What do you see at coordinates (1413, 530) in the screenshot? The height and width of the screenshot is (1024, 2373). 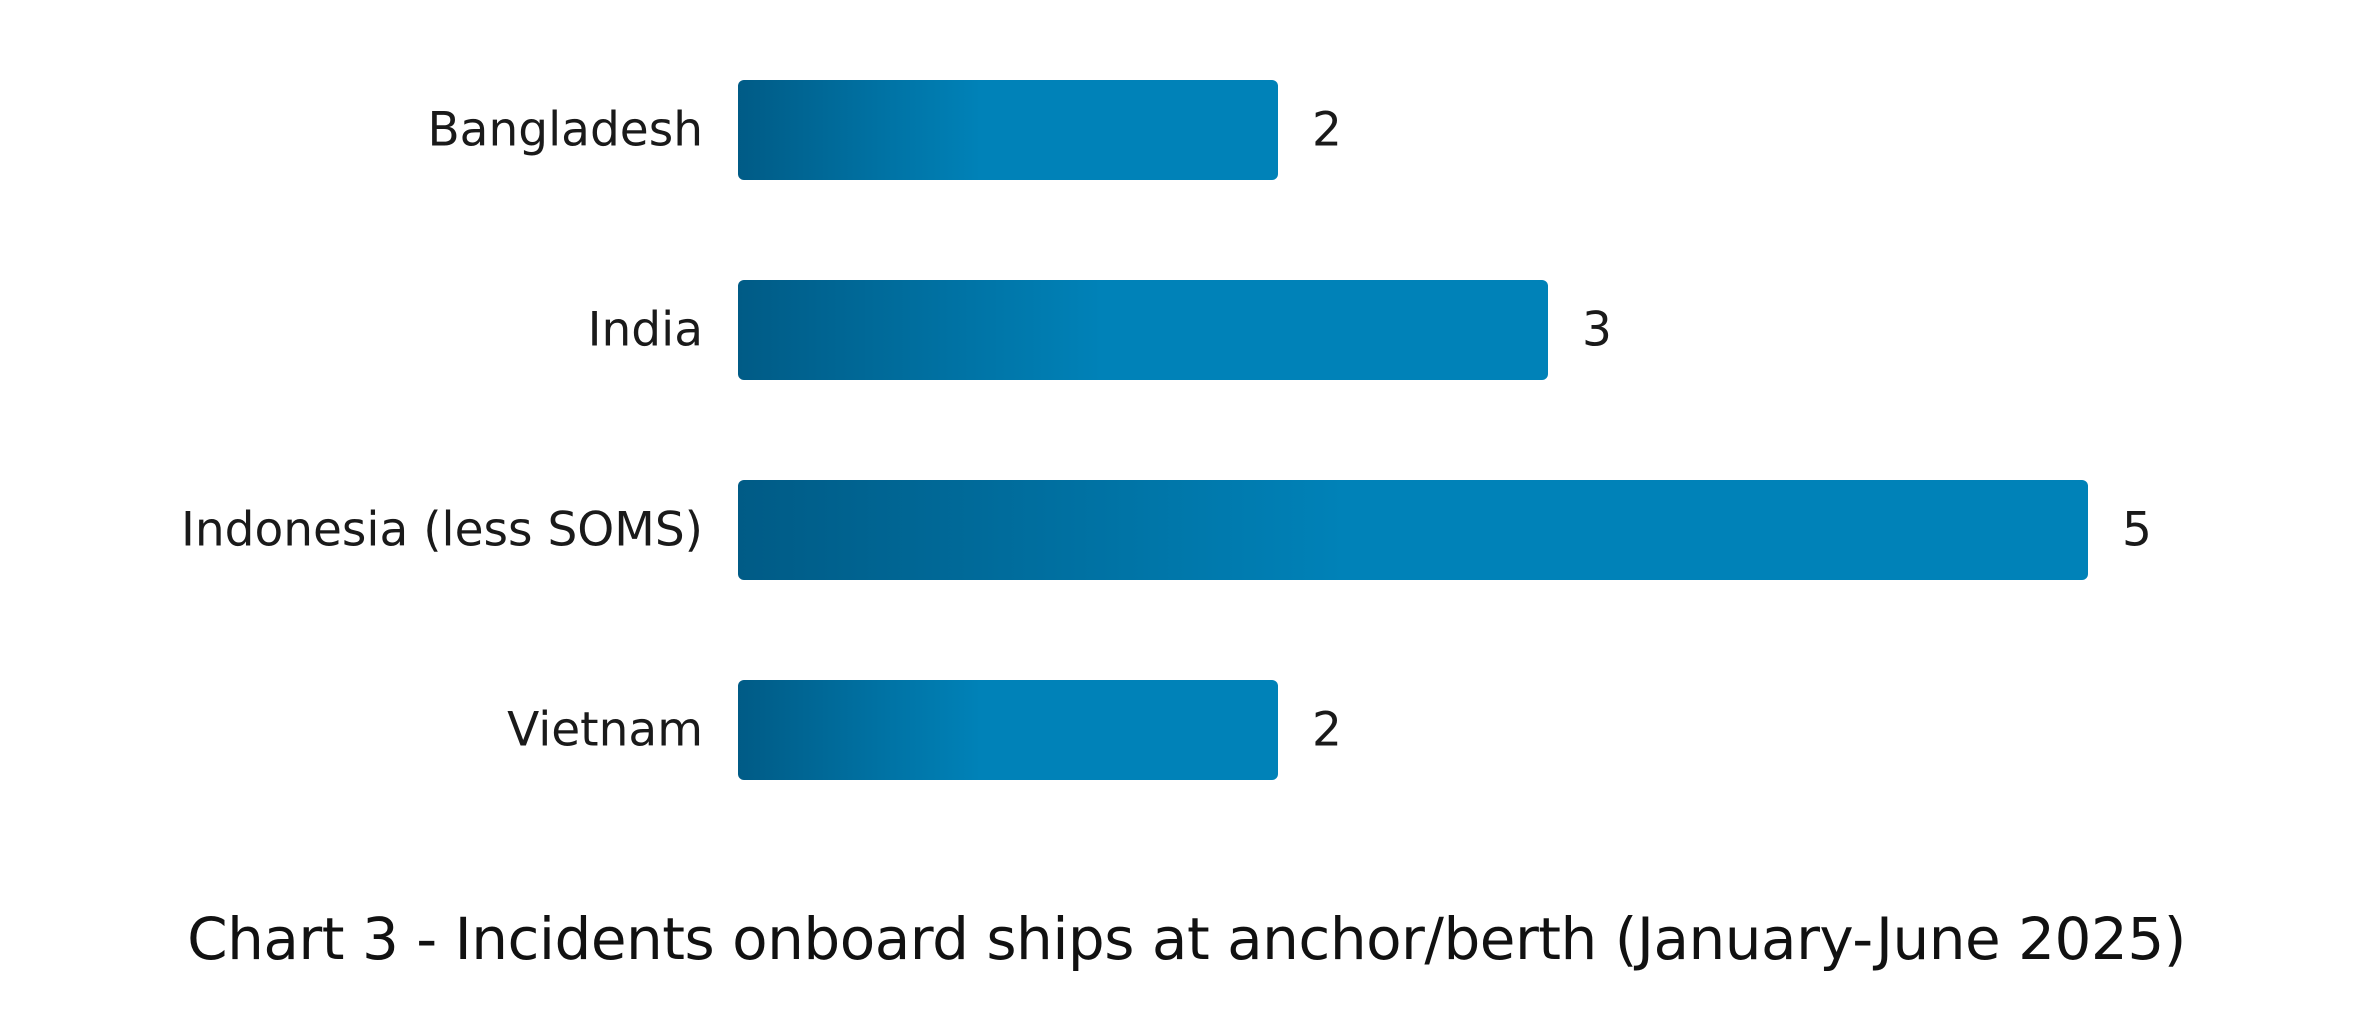 I see `bar-indonesia-less-soms` at bounding box center [1413, 530].